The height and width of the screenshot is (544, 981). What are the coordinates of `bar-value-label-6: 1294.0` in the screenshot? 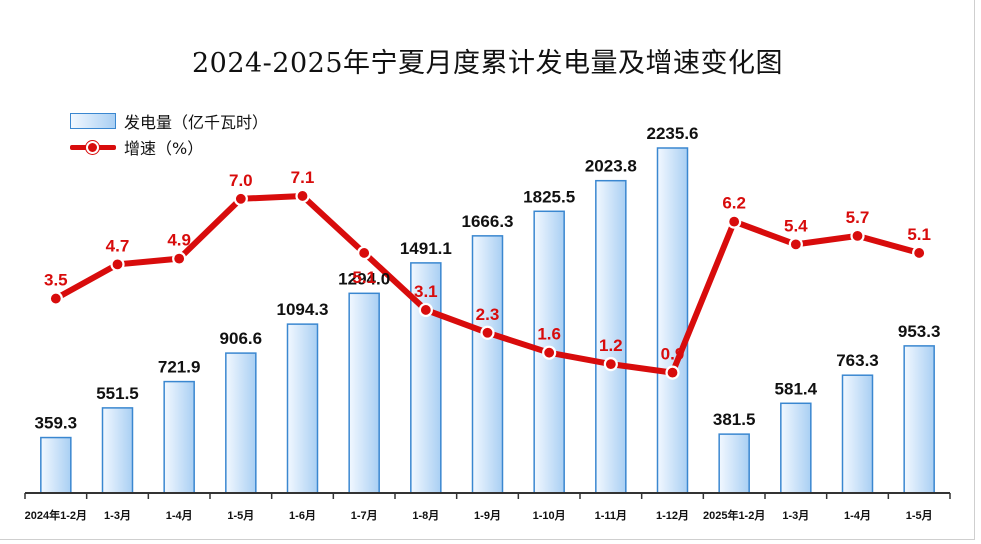 It's located at (364, 278).